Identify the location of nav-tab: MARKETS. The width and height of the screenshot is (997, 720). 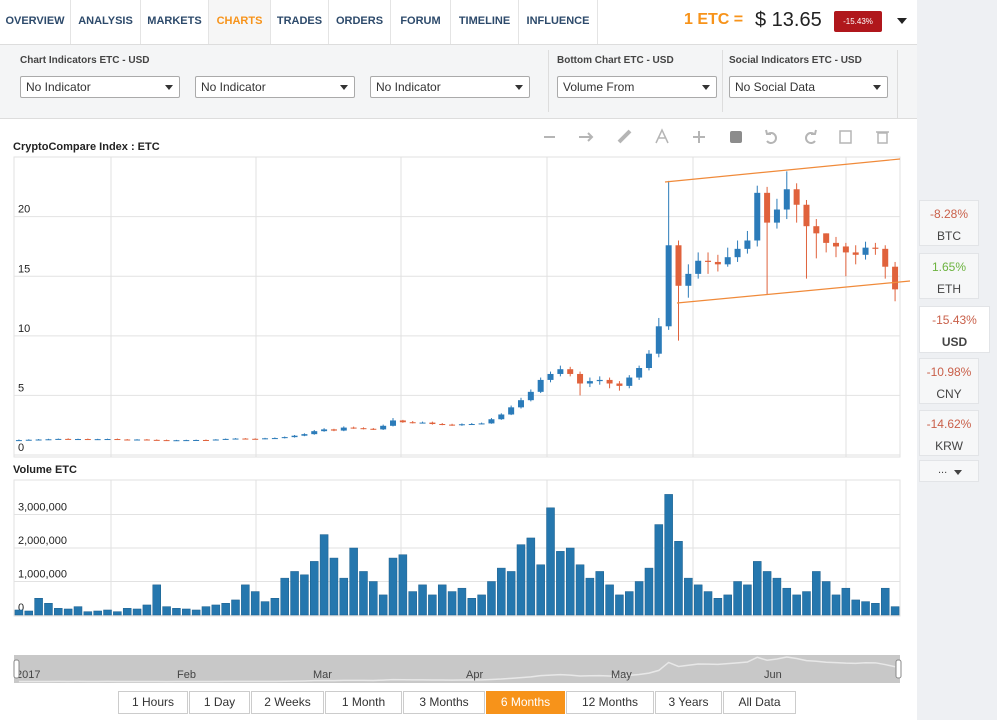
(175, 22).